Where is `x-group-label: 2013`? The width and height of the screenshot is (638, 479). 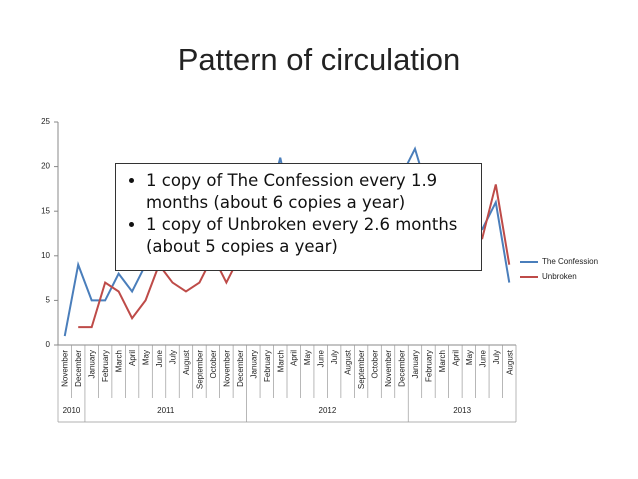 x-group-label: 2013 is located at coordinates (462, 410).